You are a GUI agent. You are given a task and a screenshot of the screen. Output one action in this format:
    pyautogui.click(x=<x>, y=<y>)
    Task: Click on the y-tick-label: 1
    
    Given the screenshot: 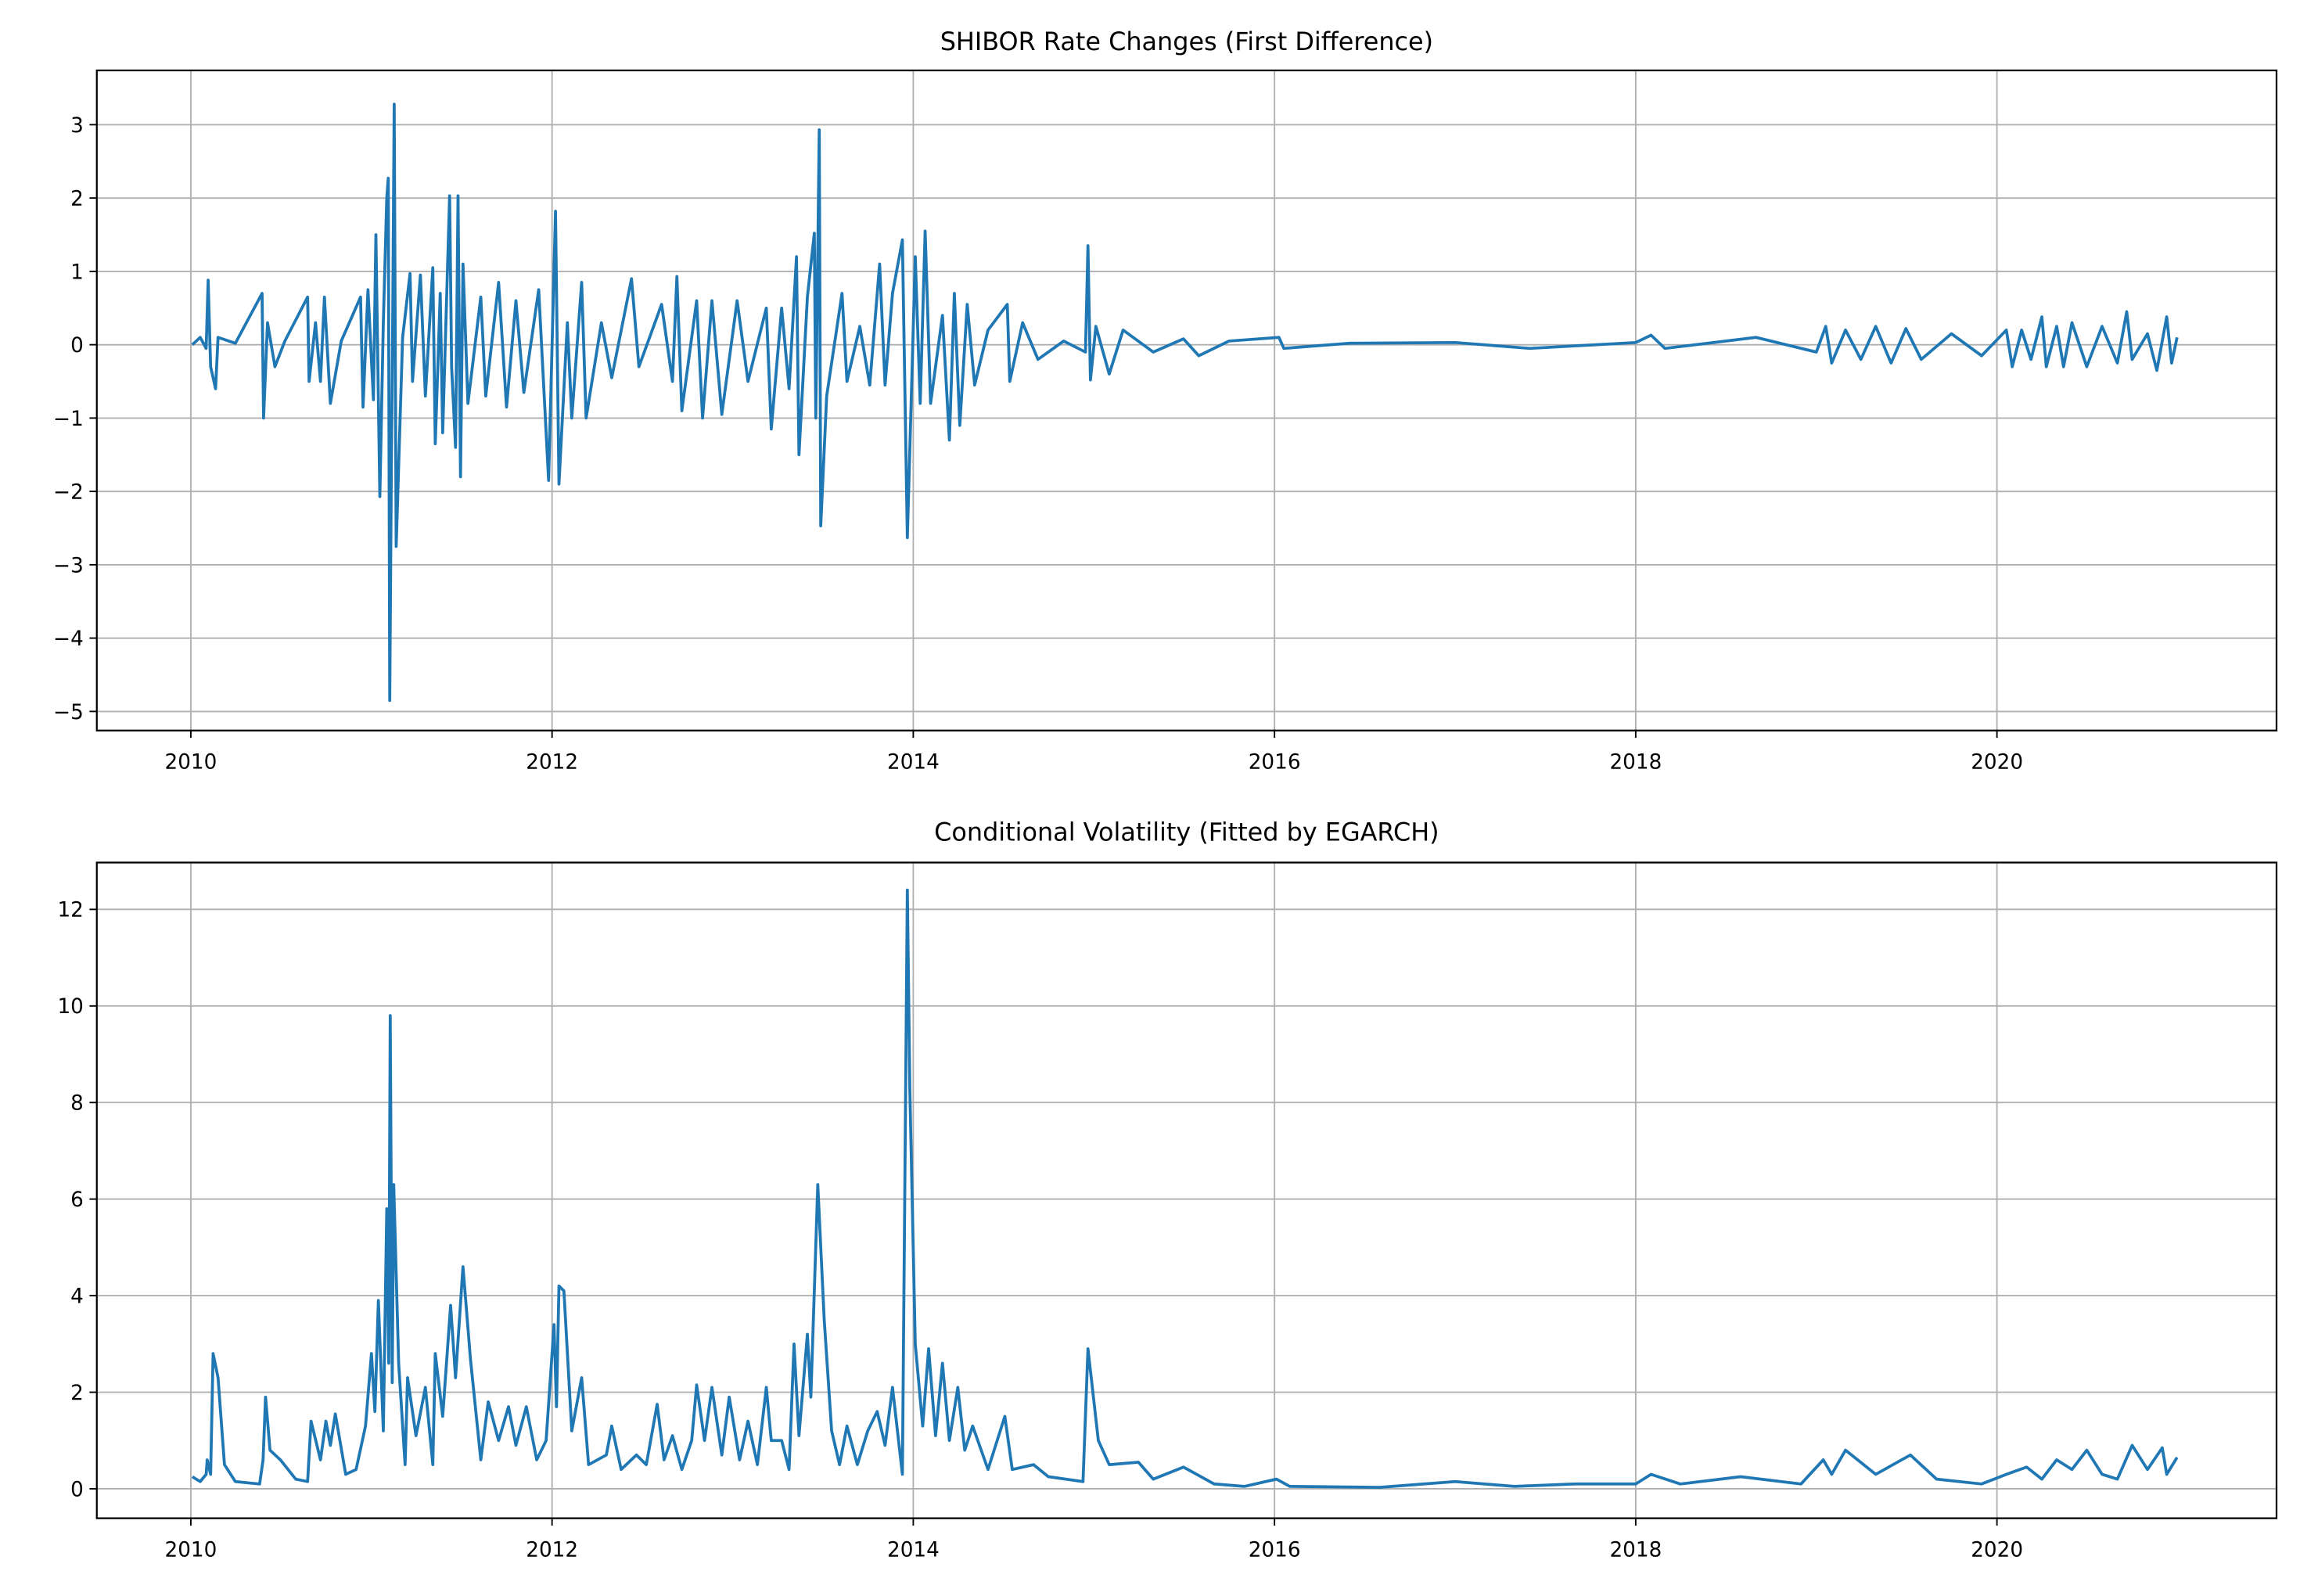 What is the action you would take?
    pyautogui.click(x=77, y=272)
    